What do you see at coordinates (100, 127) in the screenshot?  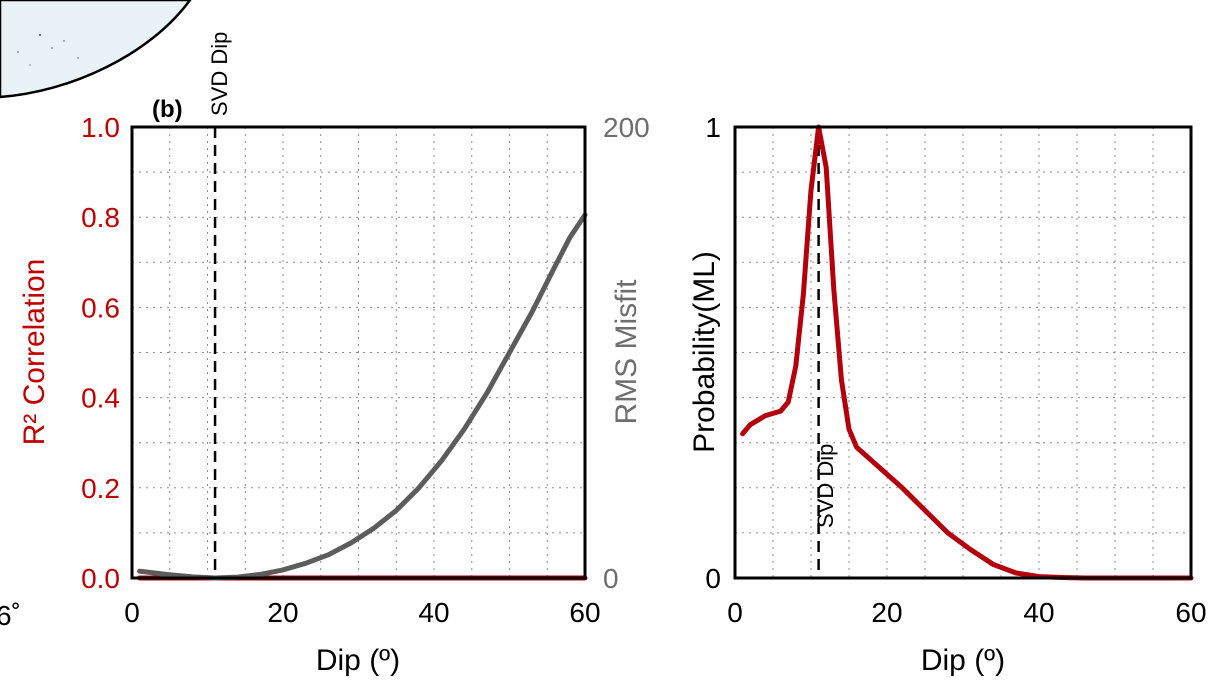 I see `y-left-tick-label: 1.0` at bounding box center [100, 127].